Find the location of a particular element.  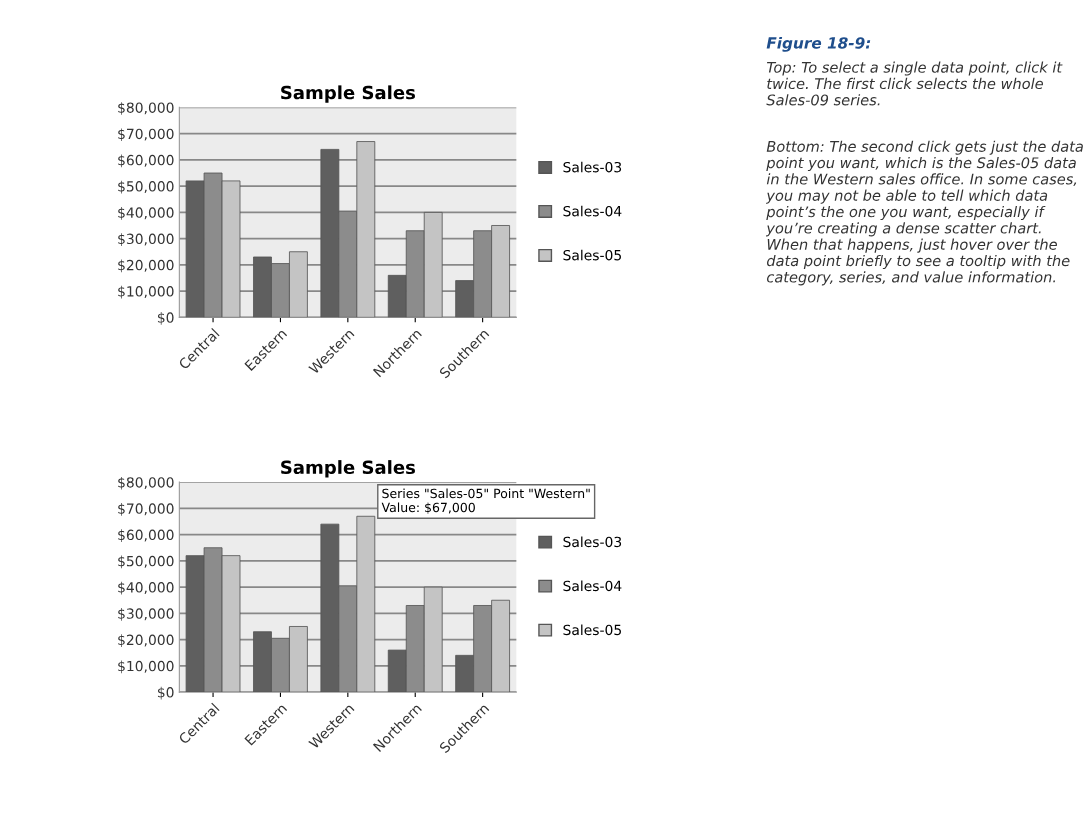

text: Top: To select a single data point, click it twice. The first click selects the whole Sales-09 series. is located at coordinates (914, 83).